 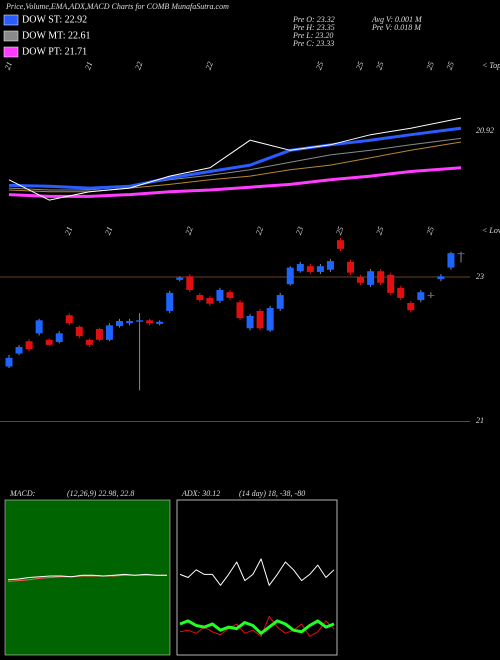 I want to click on info-text: Pre C: 23.33, so click(x=313, y=43).